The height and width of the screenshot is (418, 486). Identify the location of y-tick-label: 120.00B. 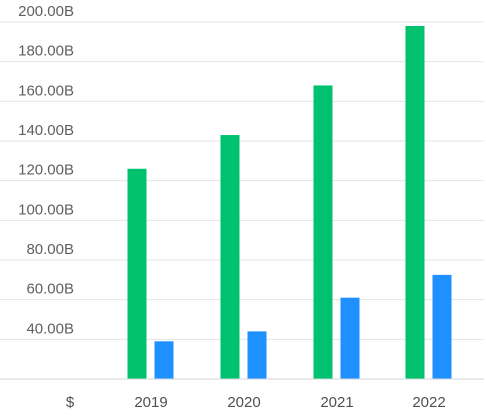
(46, 170).